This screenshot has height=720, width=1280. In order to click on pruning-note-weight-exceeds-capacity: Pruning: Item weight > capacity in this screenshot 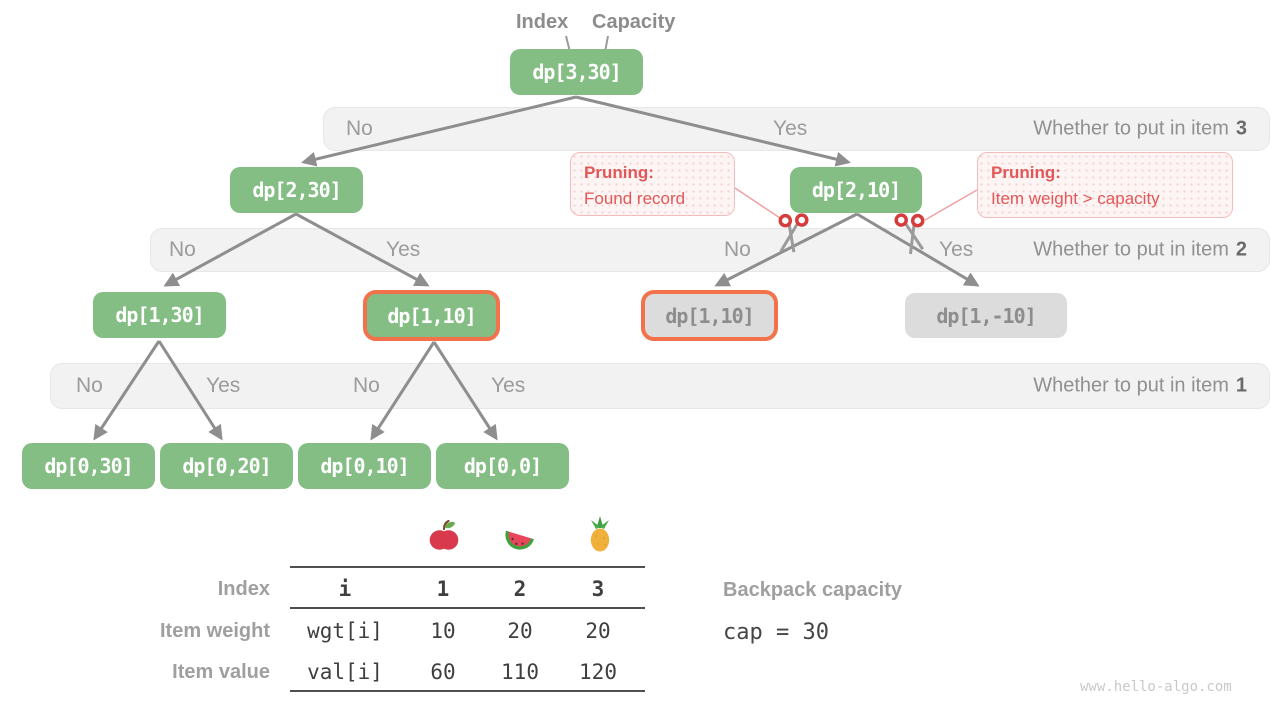, I will do `click(1105, 185)`.